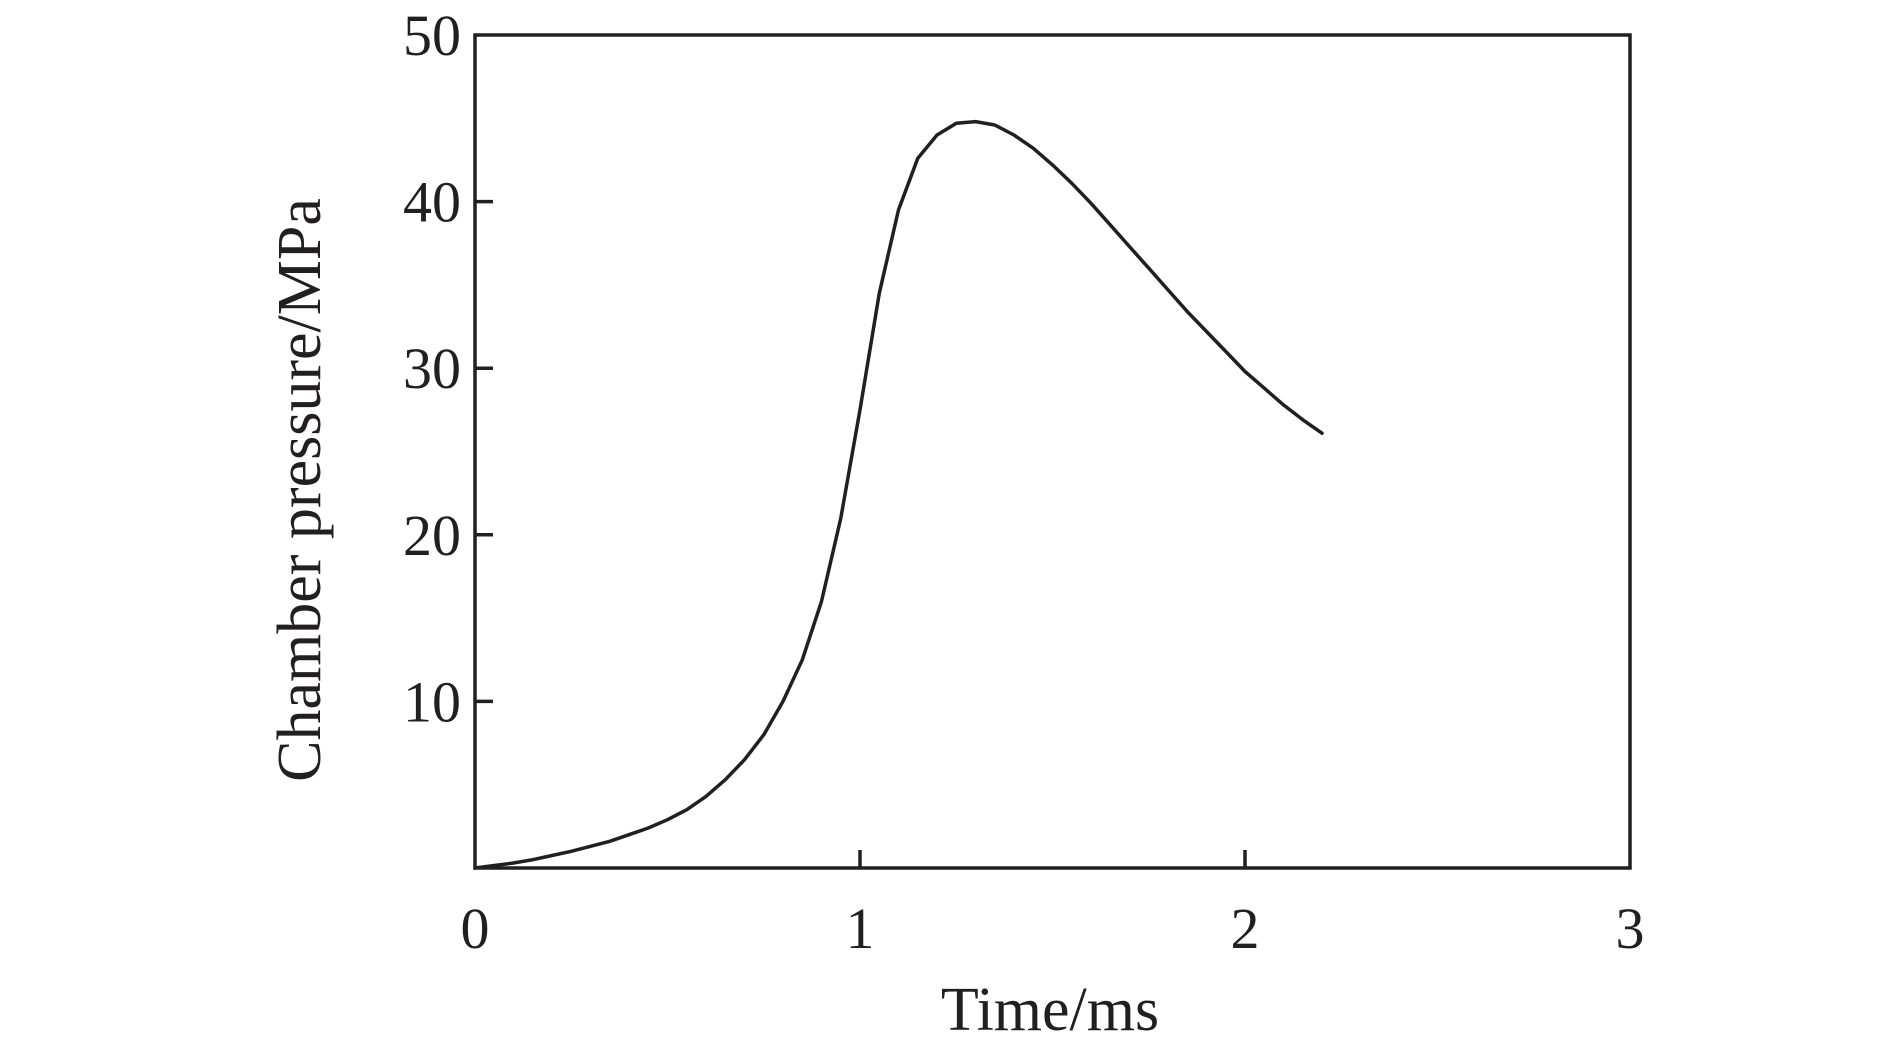  I want to click on y-tick-label: 50, so click(432, 35).